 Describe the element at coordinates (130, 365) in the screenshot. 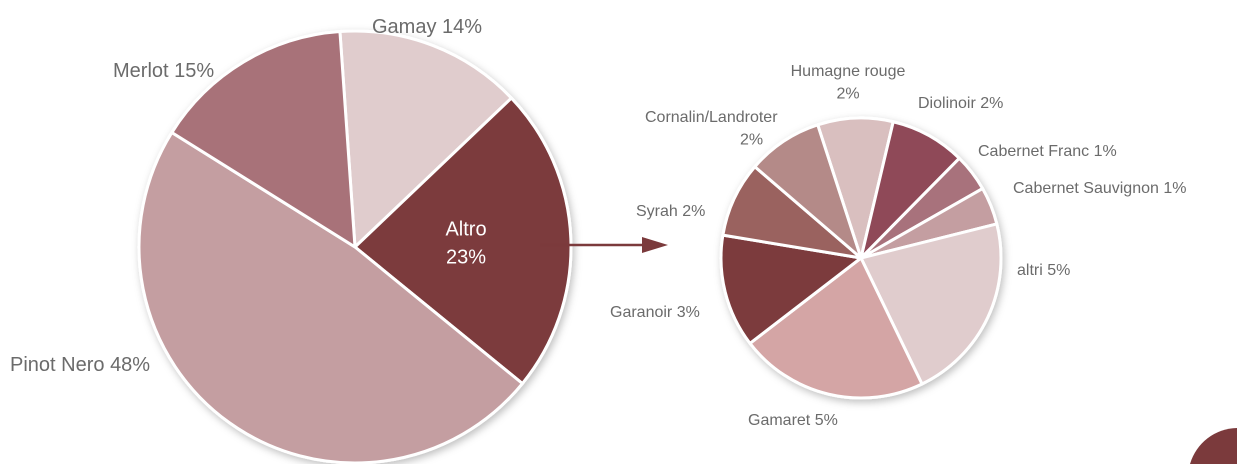

I see `slice-value: 48%` at that location.